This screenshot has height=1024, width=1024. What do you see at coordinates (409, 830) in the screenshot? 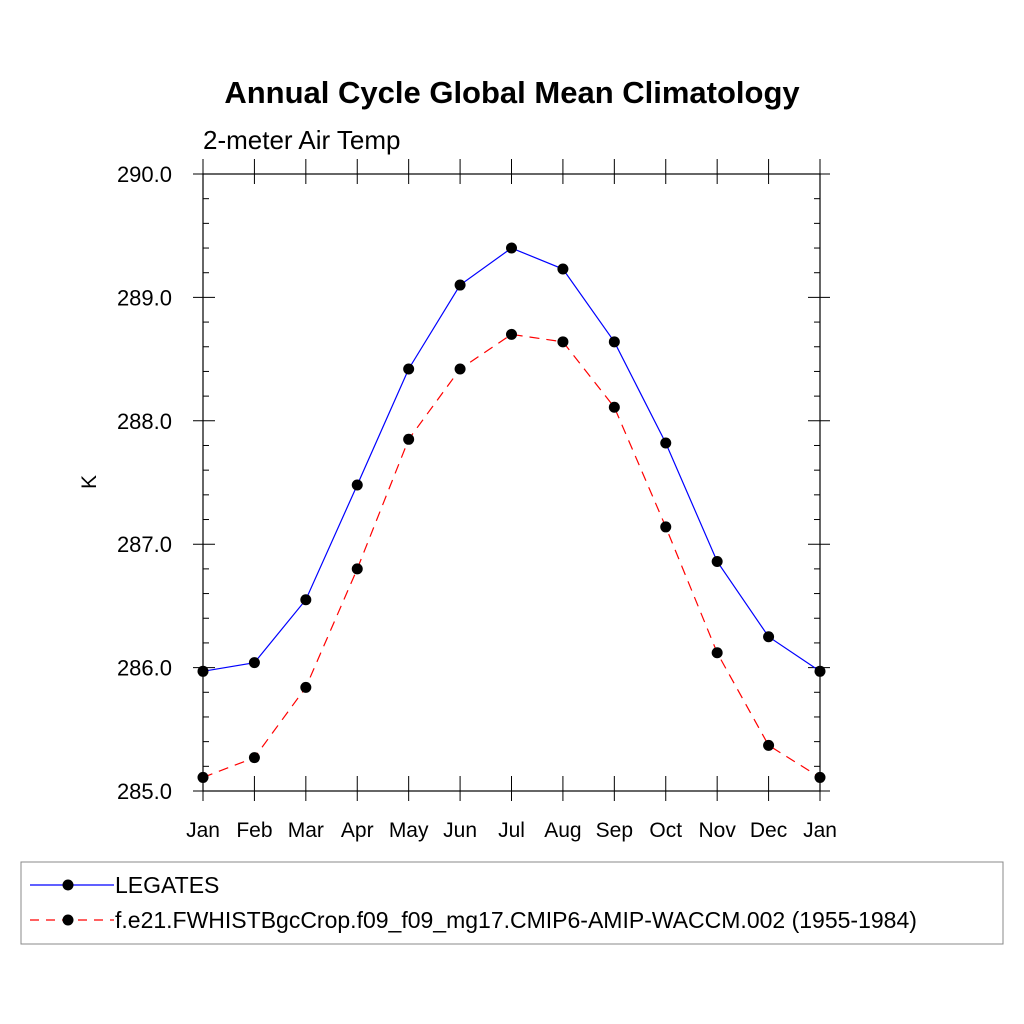
I see `x-tick-label: May` at bounding box center [409, 830].